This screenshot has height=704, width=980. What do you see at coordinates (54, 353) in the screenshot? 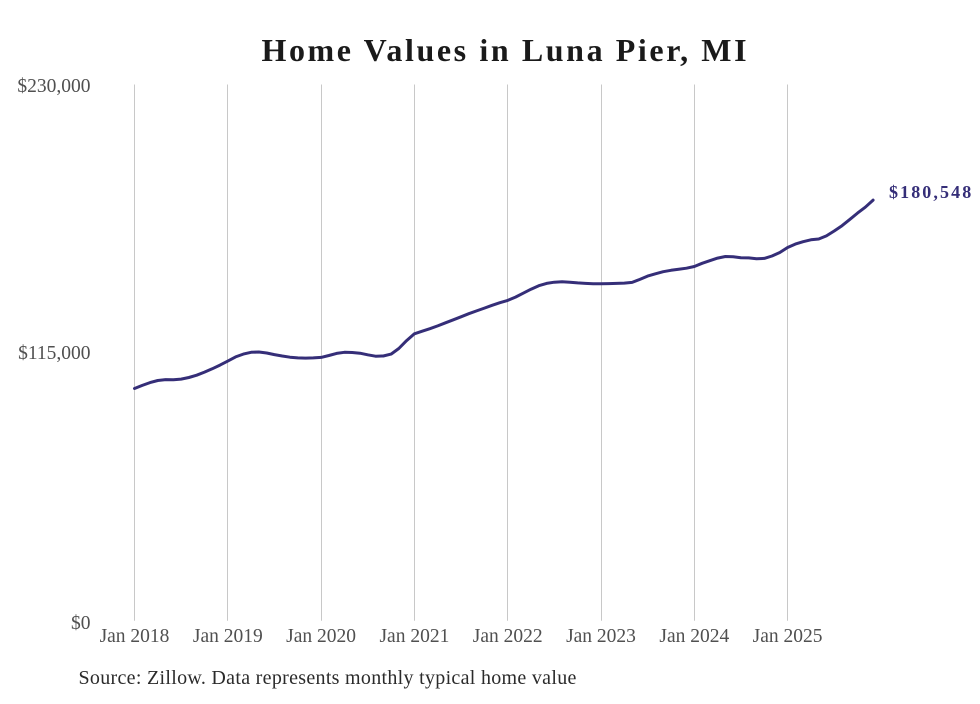
I see `svg-text: $115,000` at bounding box center [54, 353].